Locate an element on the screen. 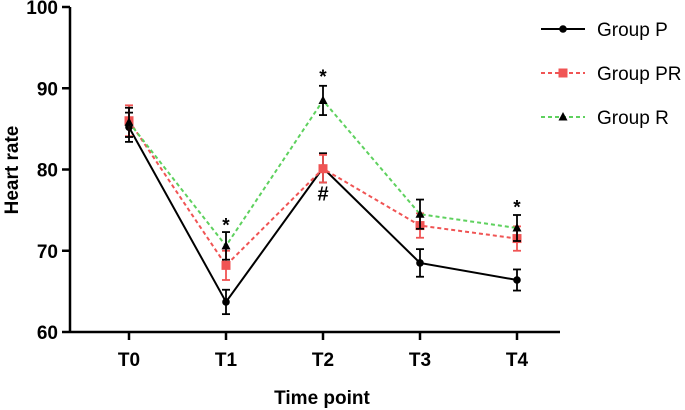 The width and height of the screenshot is (685, 410). x-tick-label: T2 is located at coordinates (323, 360).